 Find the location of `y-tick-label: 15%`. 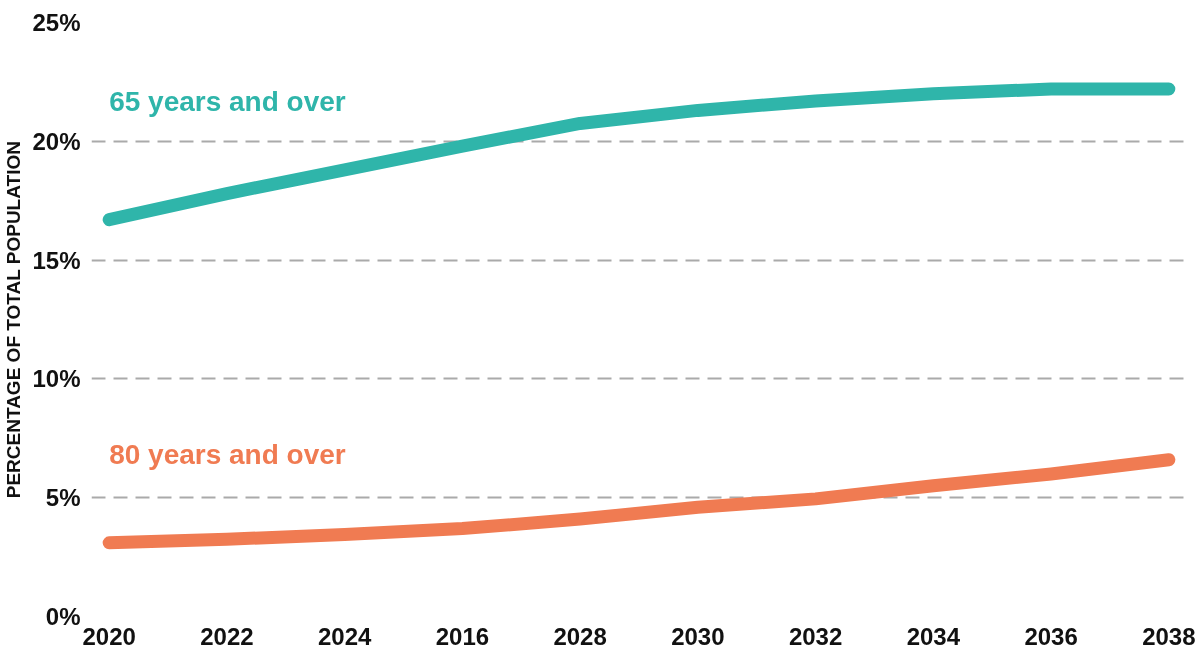

y-tick-label: 15% is located at coordinates (56, 260).